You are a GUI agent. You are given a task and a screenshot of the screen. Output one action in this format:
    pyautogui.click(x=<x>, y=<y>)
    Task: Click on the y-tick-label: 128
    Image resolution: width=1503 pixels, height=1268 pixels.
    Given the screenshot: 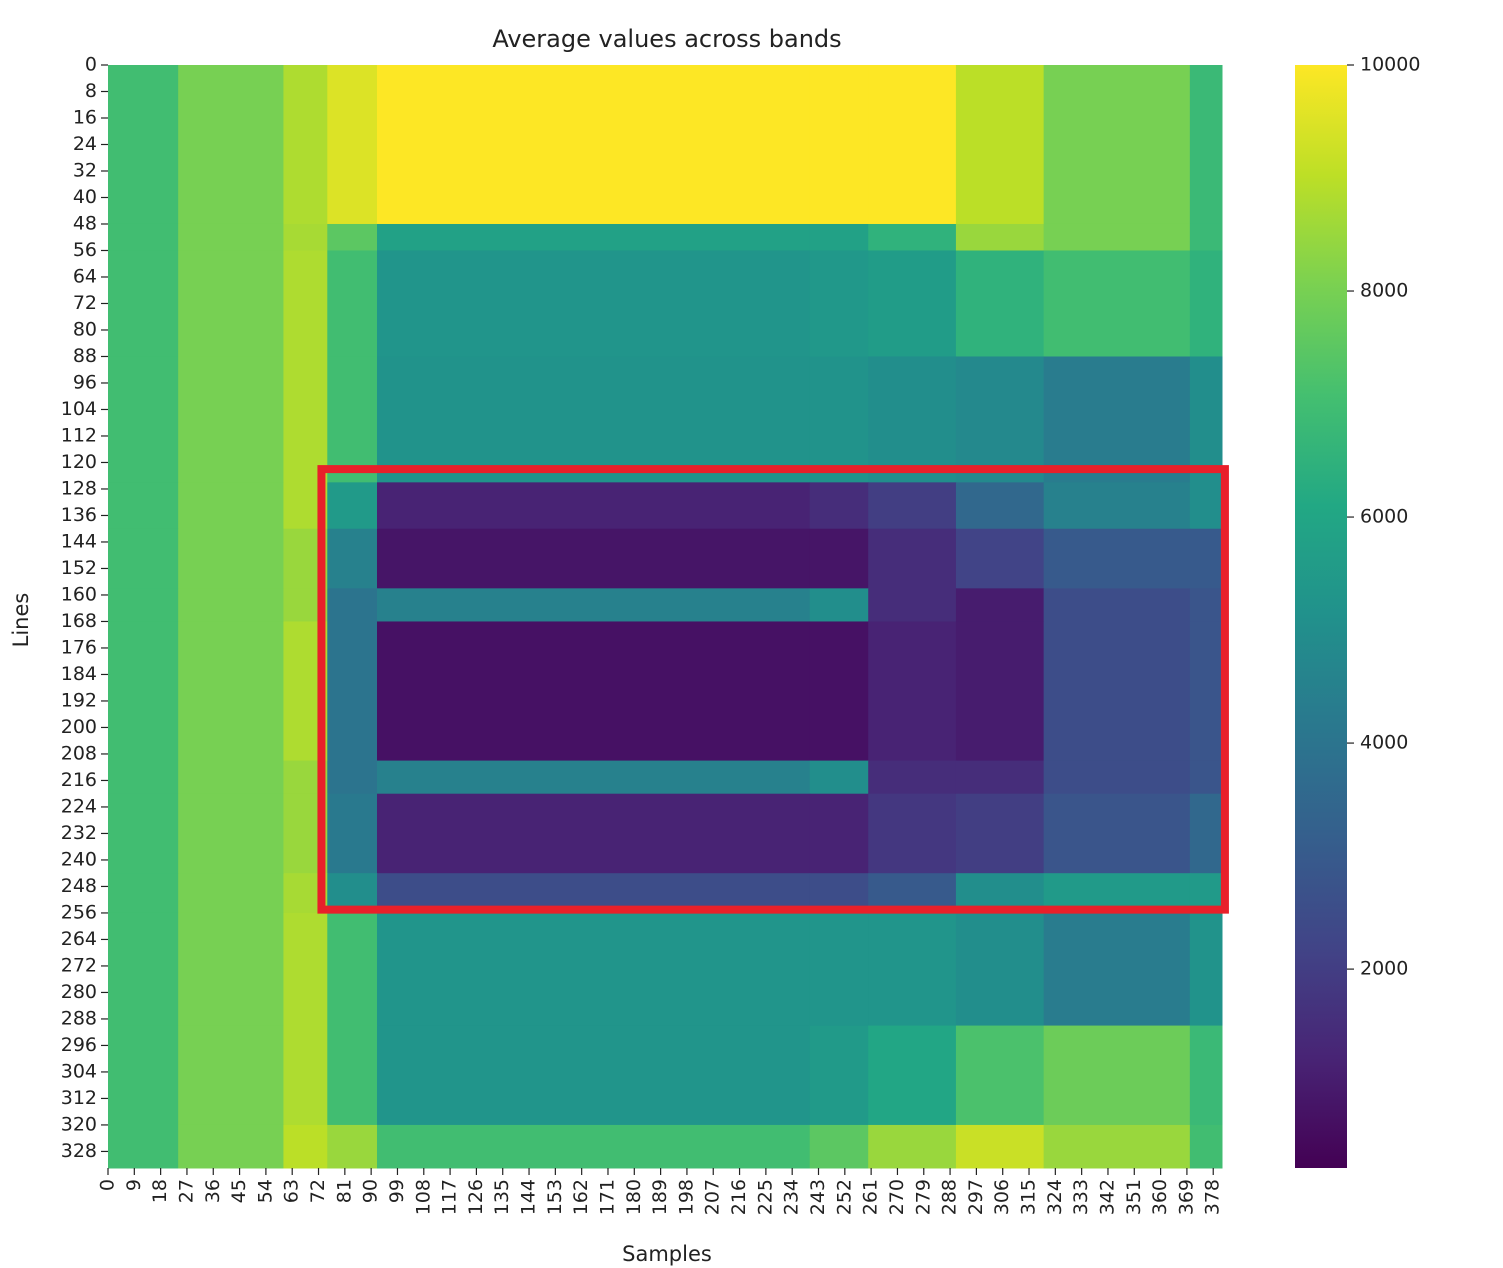 What is the action you would take?
    pyautogui.click(x=79, y=488)
    